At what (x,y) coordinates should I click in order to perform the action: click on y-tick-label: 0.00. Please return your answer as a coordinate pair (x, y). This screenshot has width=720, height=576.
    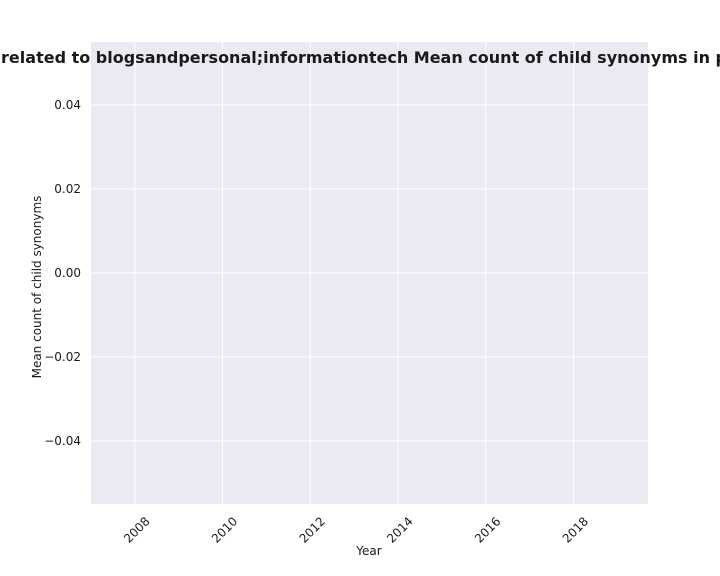
    Looking at the image, I should click on (67, 273).